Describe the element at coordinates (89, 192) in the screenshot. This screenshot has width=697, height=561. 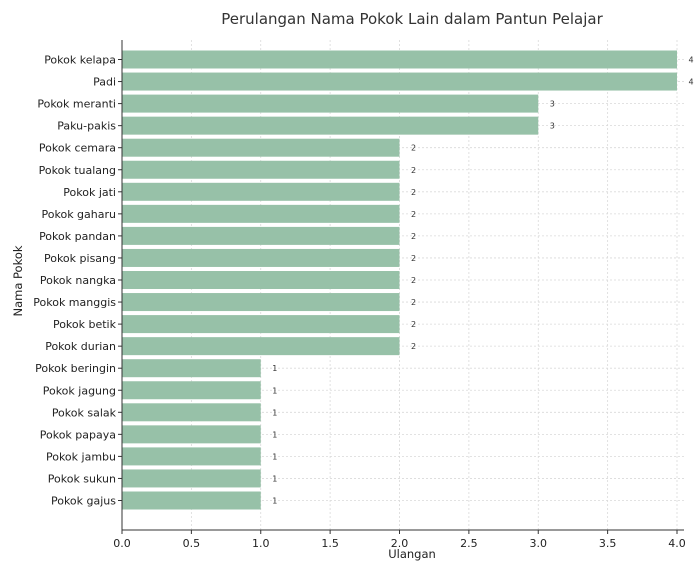
I see `y-tick-label: Pokok jati` at that location.